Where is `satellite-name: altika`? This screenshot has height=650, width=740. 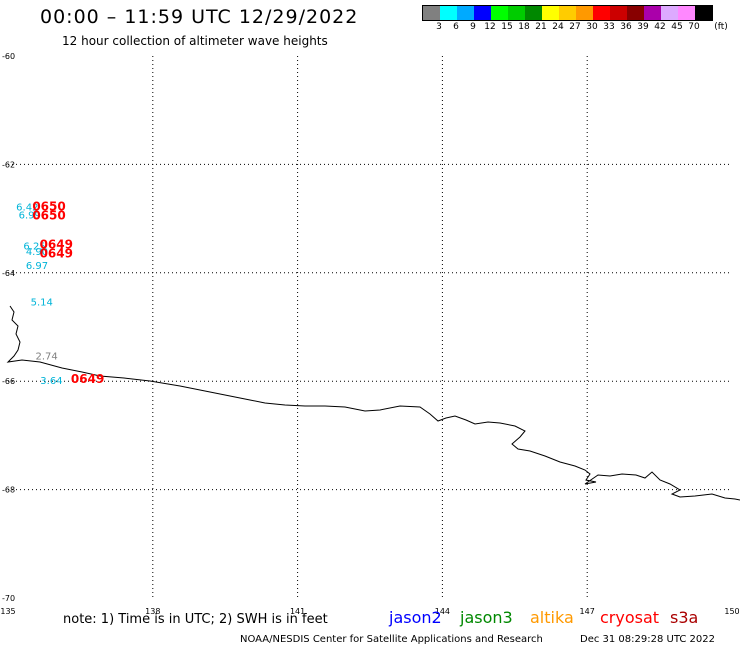 satellite-name: altika is located at coordinates (552, 617).